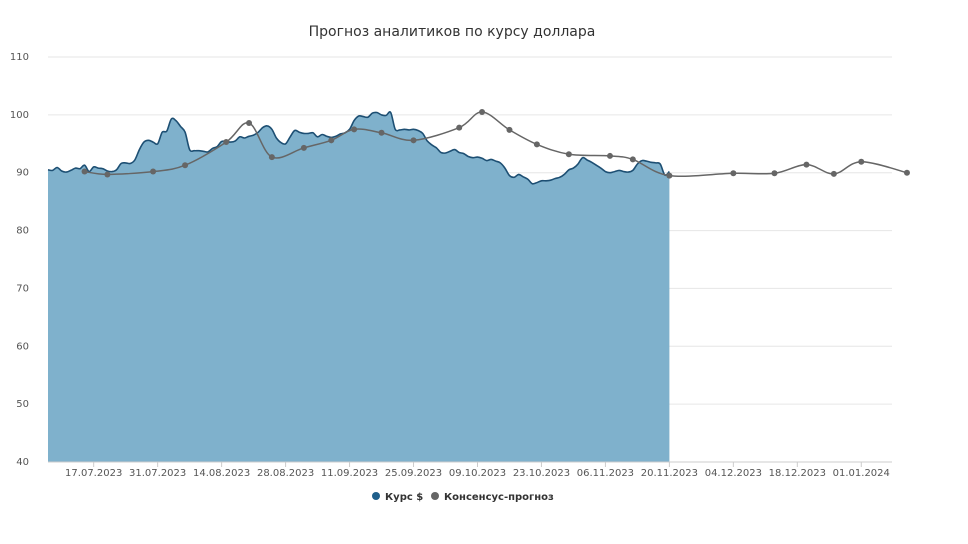  What do you see at coordinates (157, 473) in the screenshot?
I see `x-tick-label: 31.07.2023` at bounding box center [157, 473].